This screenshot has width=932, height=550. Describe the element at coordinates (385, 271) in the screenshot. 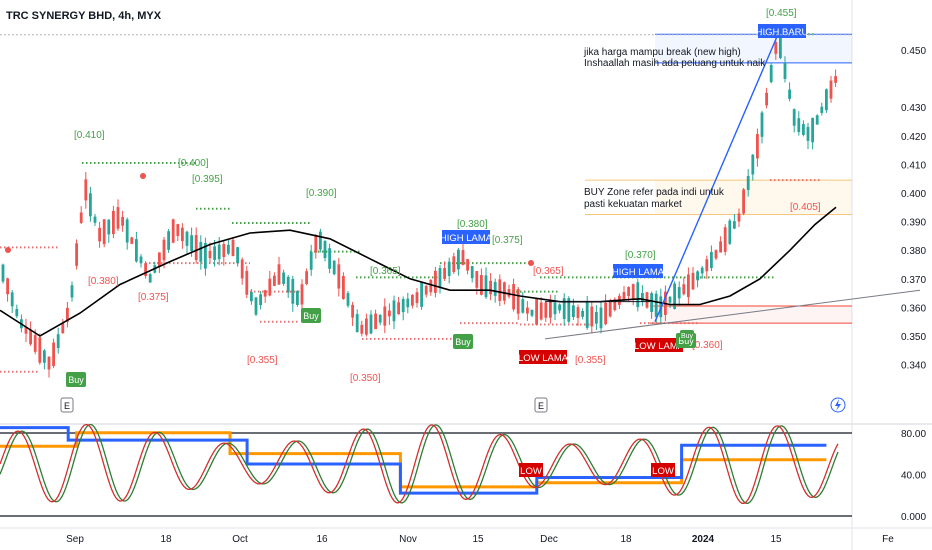

I see `label-365-green: [0.365]` at that location.